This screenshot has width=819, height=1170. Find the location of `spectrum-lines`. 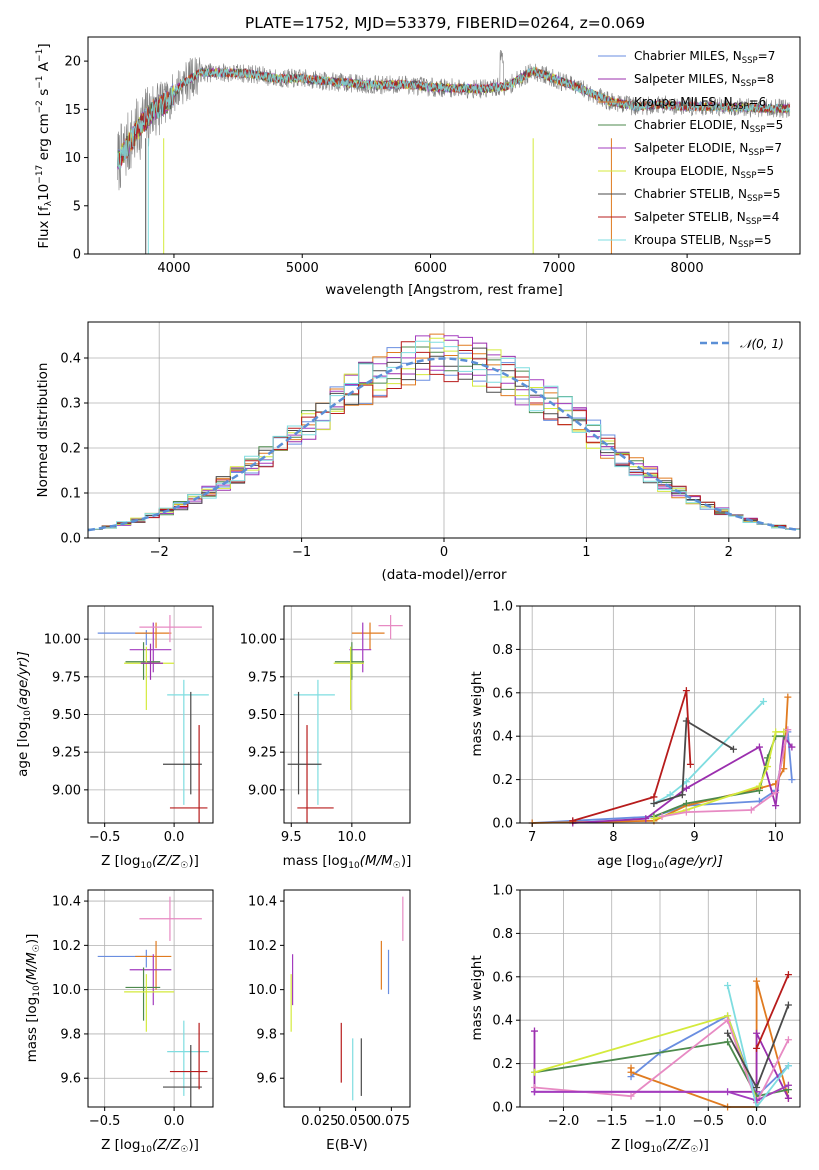

spectrum-lines is located at coordinates (454, 151).